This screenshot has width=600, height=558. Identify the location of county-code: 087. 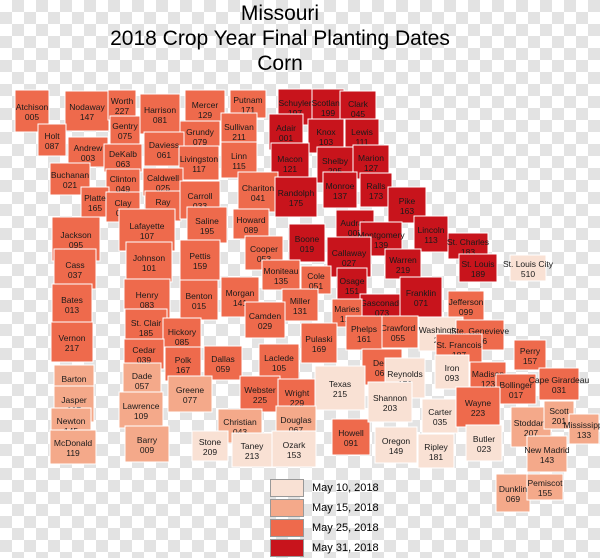
(52, 146).